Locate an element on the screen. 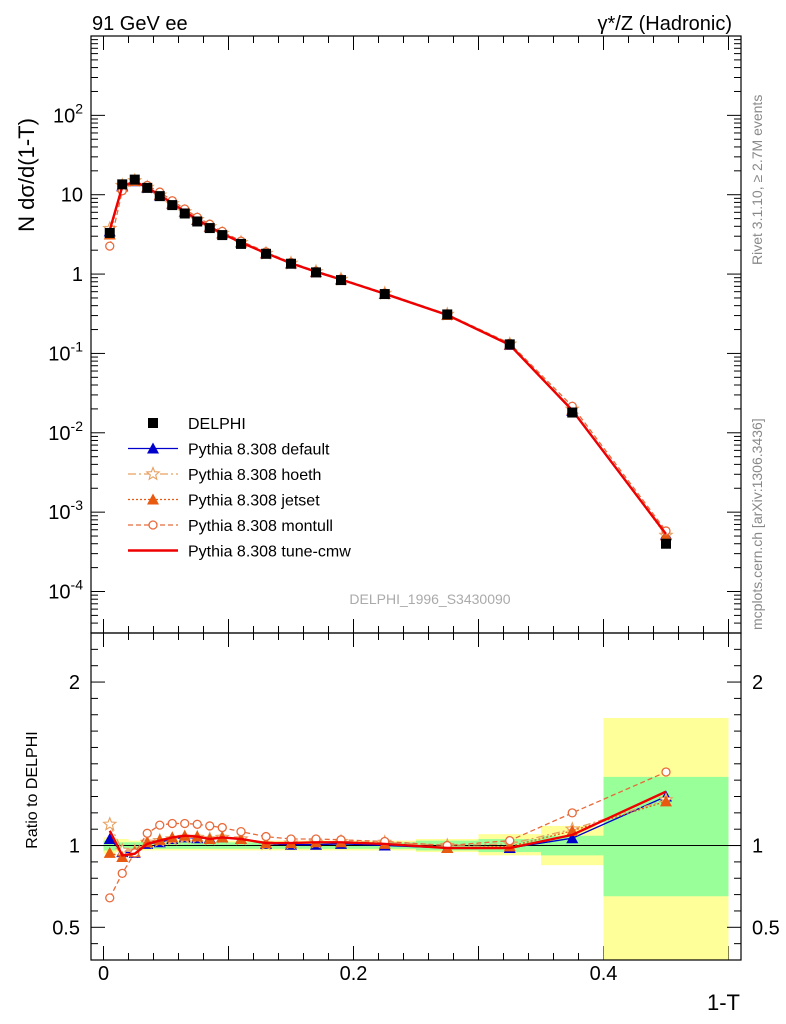 This screenshot has width=786, height=1024. ratio-ylabel: Ratio to DELPHI is located at coordinates (32, 789).